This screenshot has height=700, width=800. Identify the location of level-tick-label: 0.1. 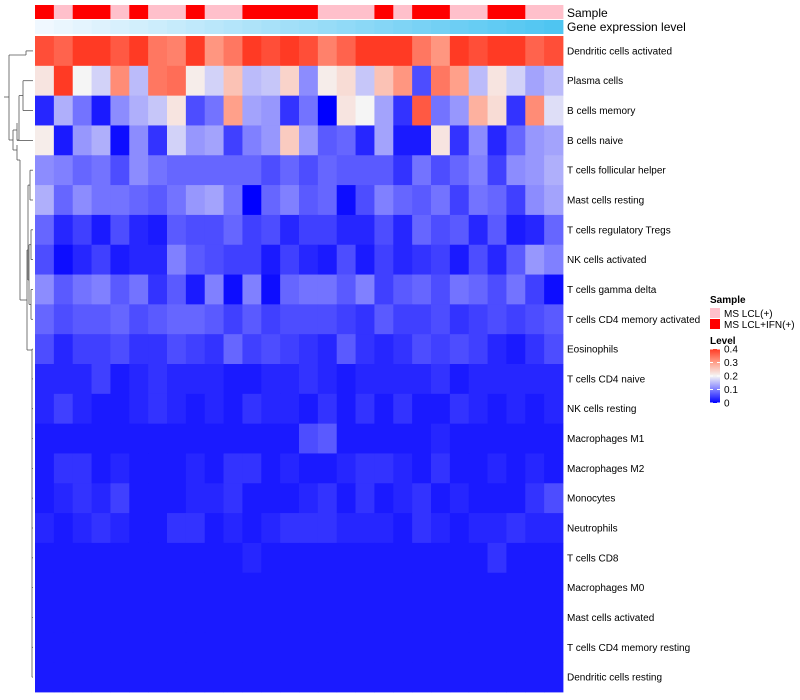
(731, 390).